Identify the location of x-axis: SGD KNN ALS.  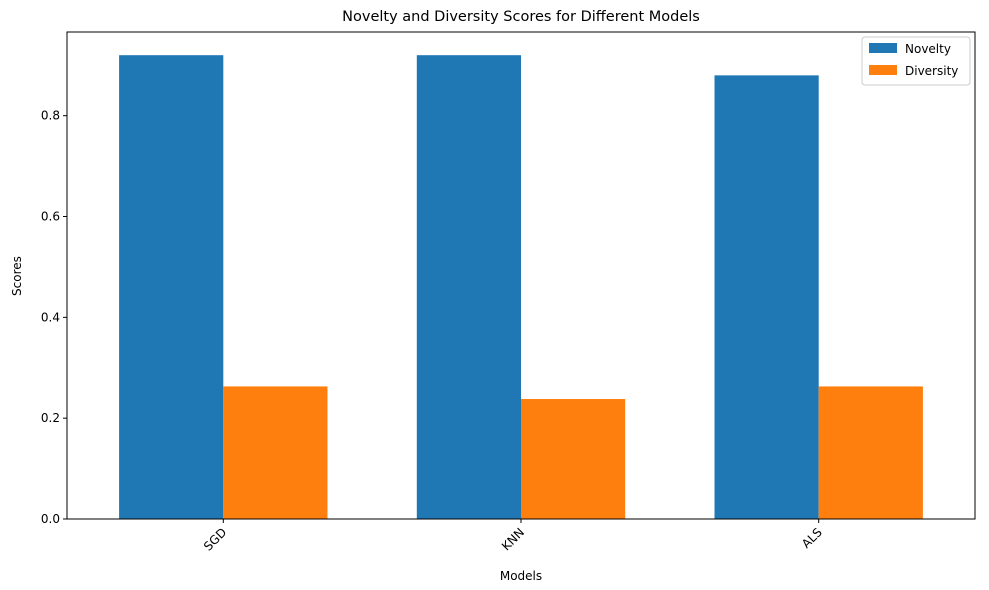
(513, 536).